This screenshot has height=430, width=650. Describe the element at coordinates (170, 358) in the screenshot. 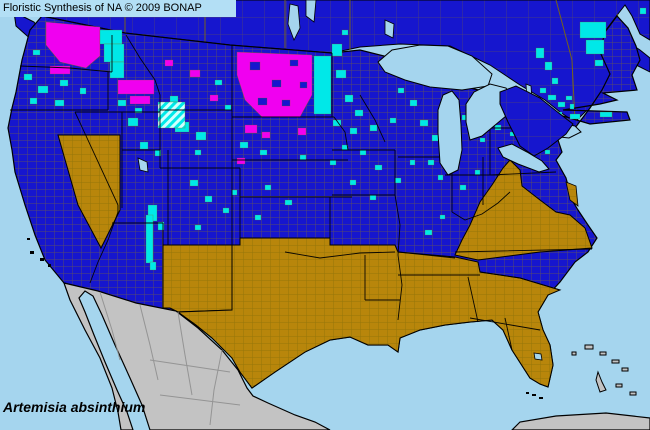

I see `mexico-state-borders` at that location.